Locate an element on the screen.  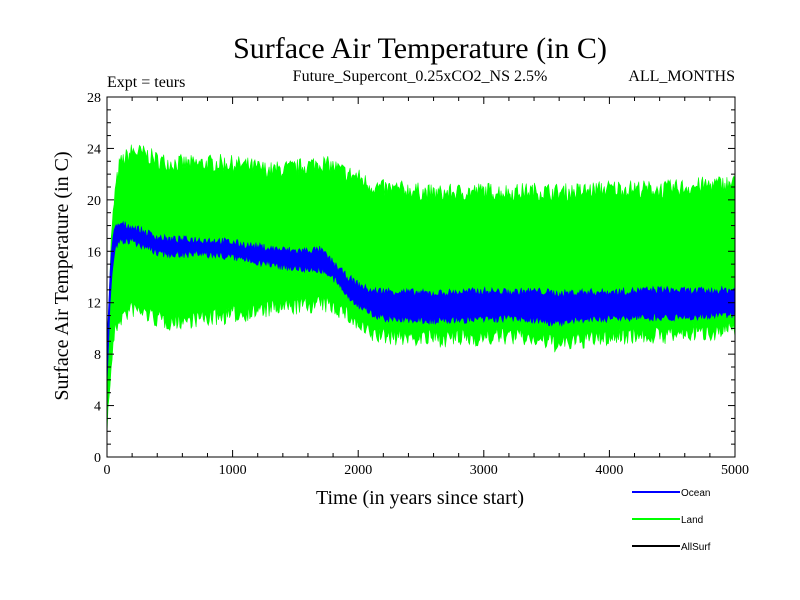
x-tick-label: 2000 is located at coordinates (358, 470).